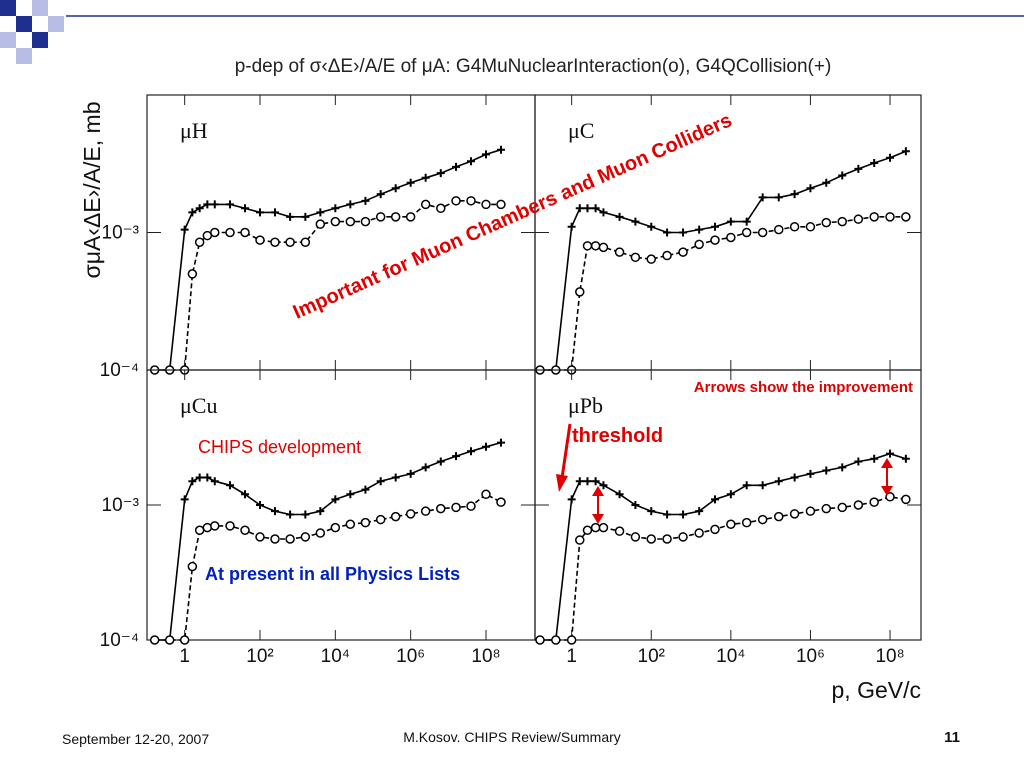  I want to click on panel-title: μH, so click(194, 130).